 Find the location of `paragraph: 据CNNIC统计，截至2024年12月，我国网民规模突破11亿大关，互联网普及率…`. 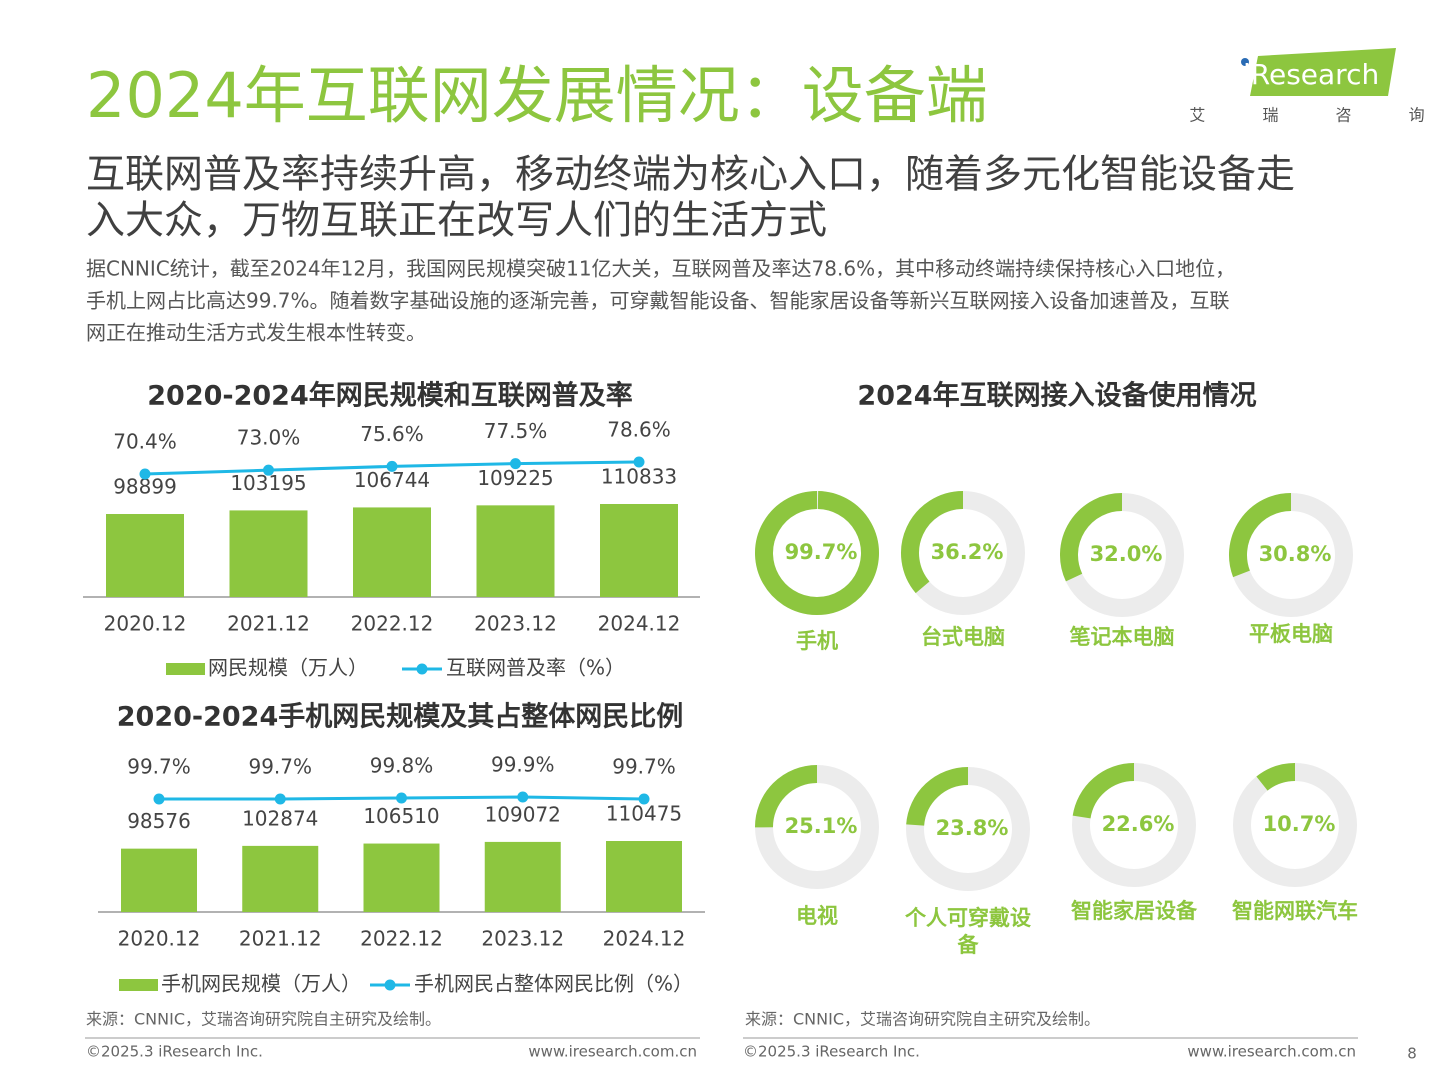

paragraph: 据CNNIC统计，截至2024年12月，我国网民规模突破11亿大关，互联网普及率… is located at coordinates (660, 269).